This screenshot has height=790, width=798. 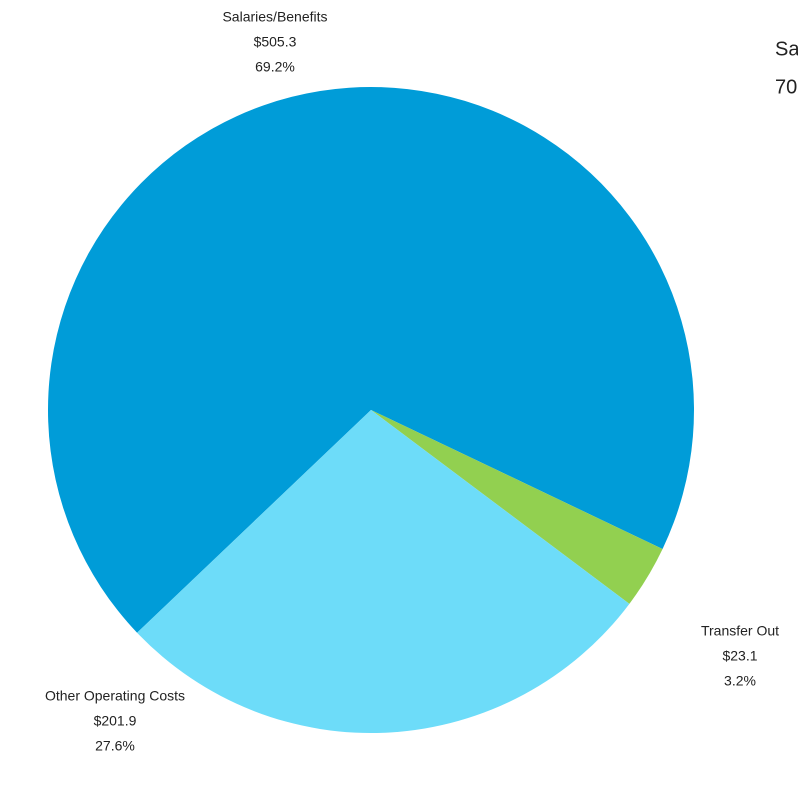 I want to click on percent-label: 69.2%, so click(x=275, y=67).